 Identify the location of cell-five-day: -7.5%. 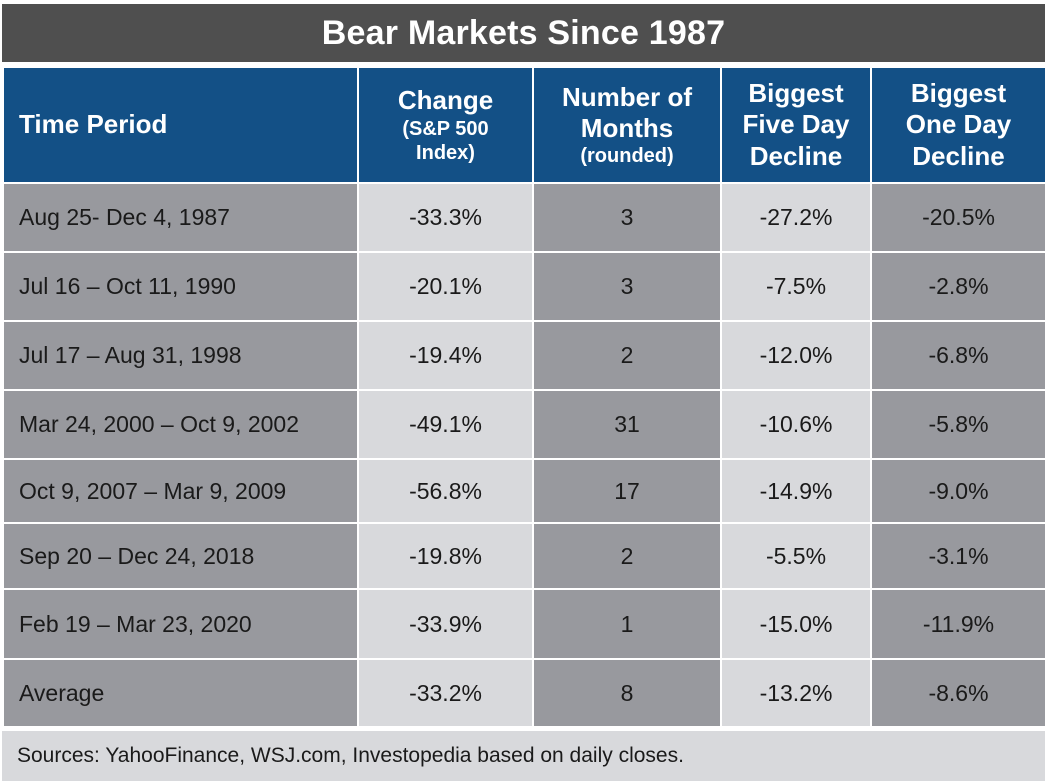
(796, 286).